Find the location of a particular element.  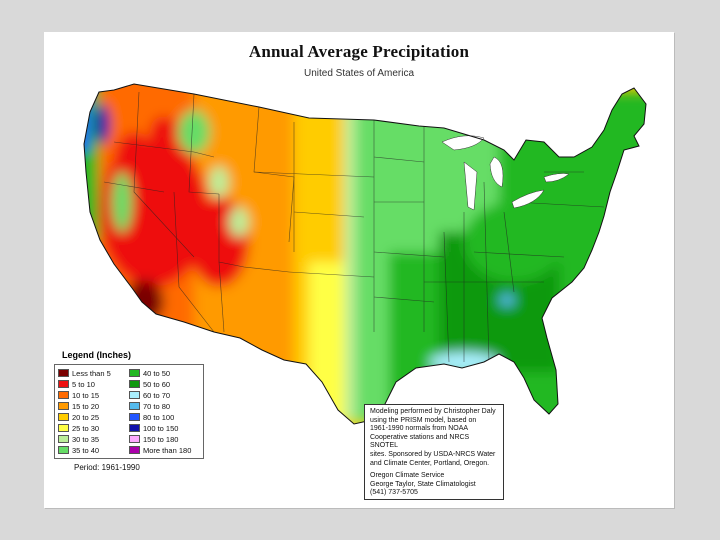

legend-item: 40 to 50 is located at coordinates (164, 373).